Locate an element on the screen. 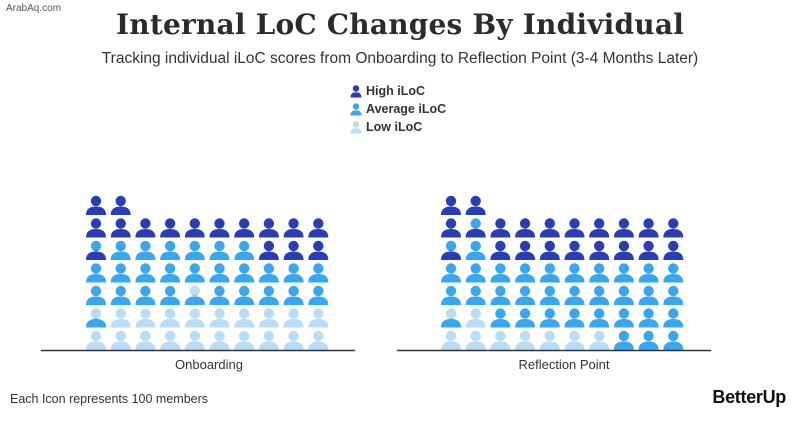 This screenshot has height=421, width=800. chart-title: Internal LoC Changes By Individual is located at coordinates (400, 24).